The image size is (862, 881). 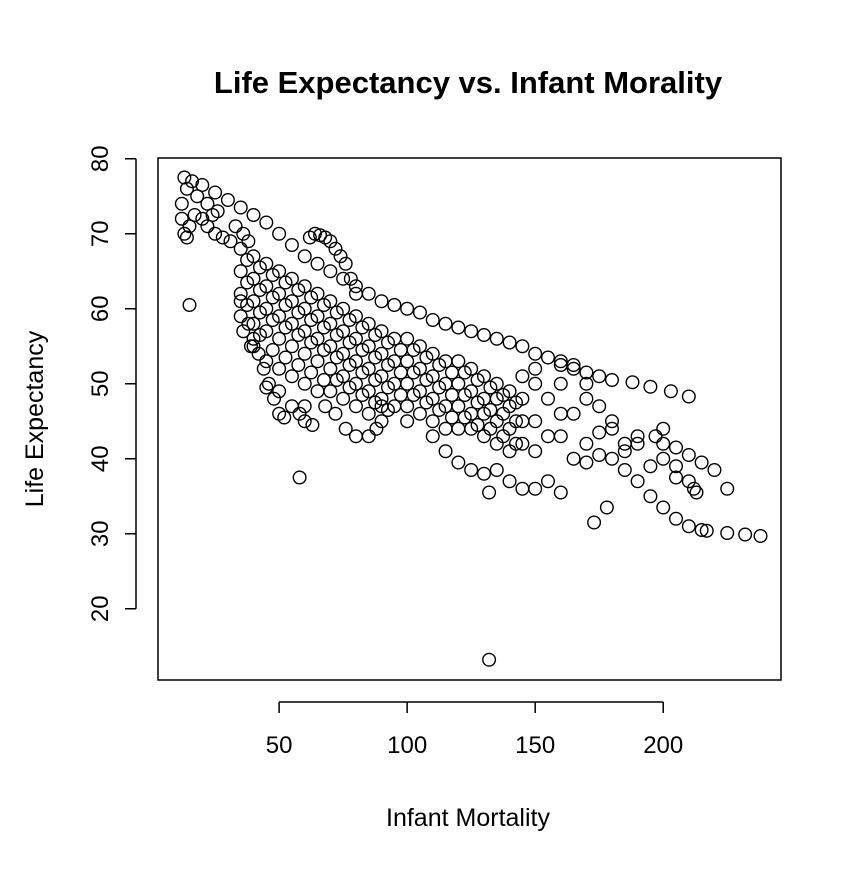 What do you see at coordinates (468, 82) in the screenshot?
I see `chart-title: Life Expectancy vs. Infant Morality` at bounding box center [468, 82].